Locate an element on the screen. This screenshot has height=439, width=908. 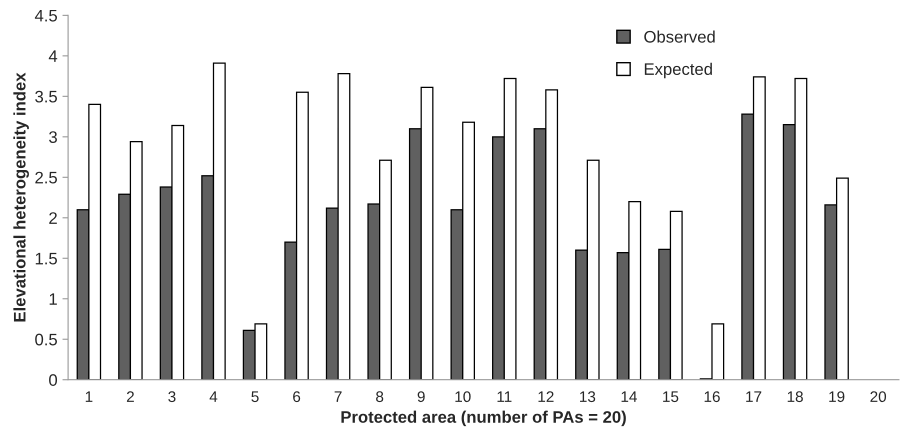
x-tick-label: 5 is located at coordinates (255, 396).